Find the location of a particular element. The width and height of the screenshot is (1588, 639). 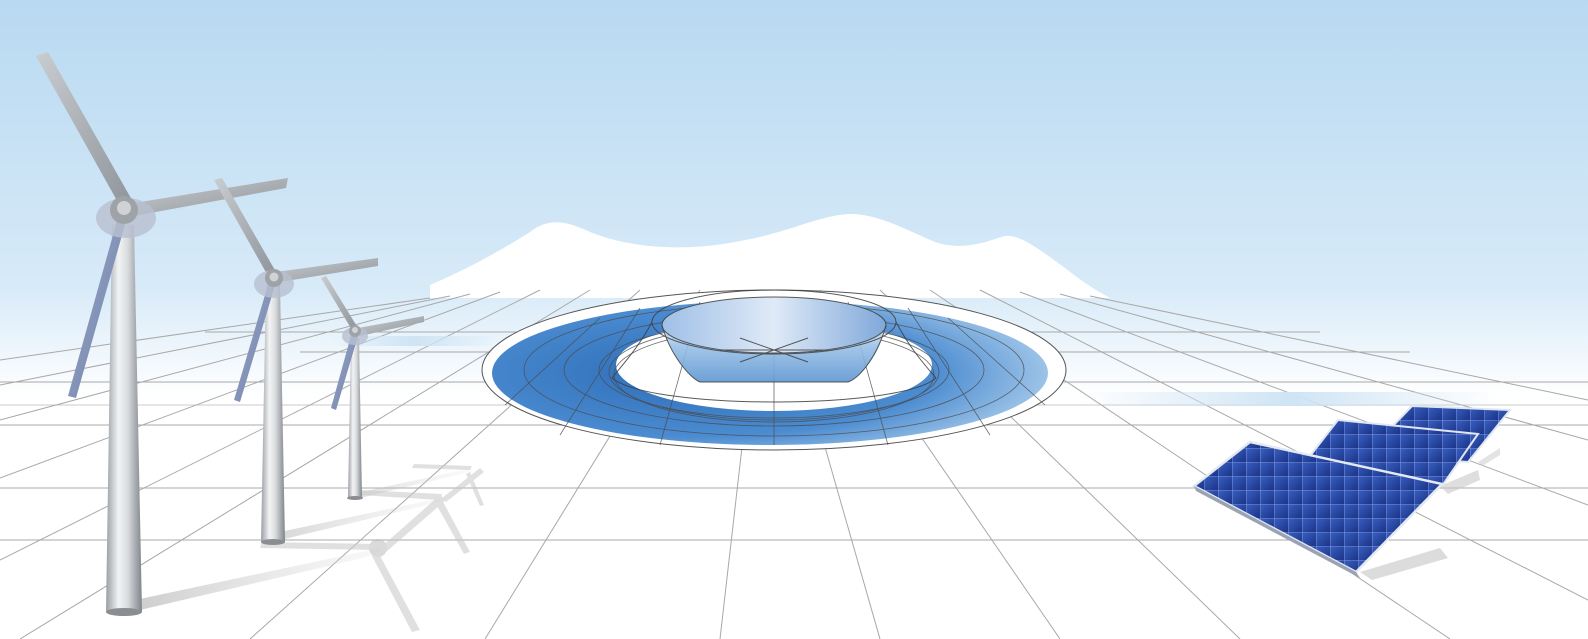

turbine-shadows is located at coordinates (309, 548).